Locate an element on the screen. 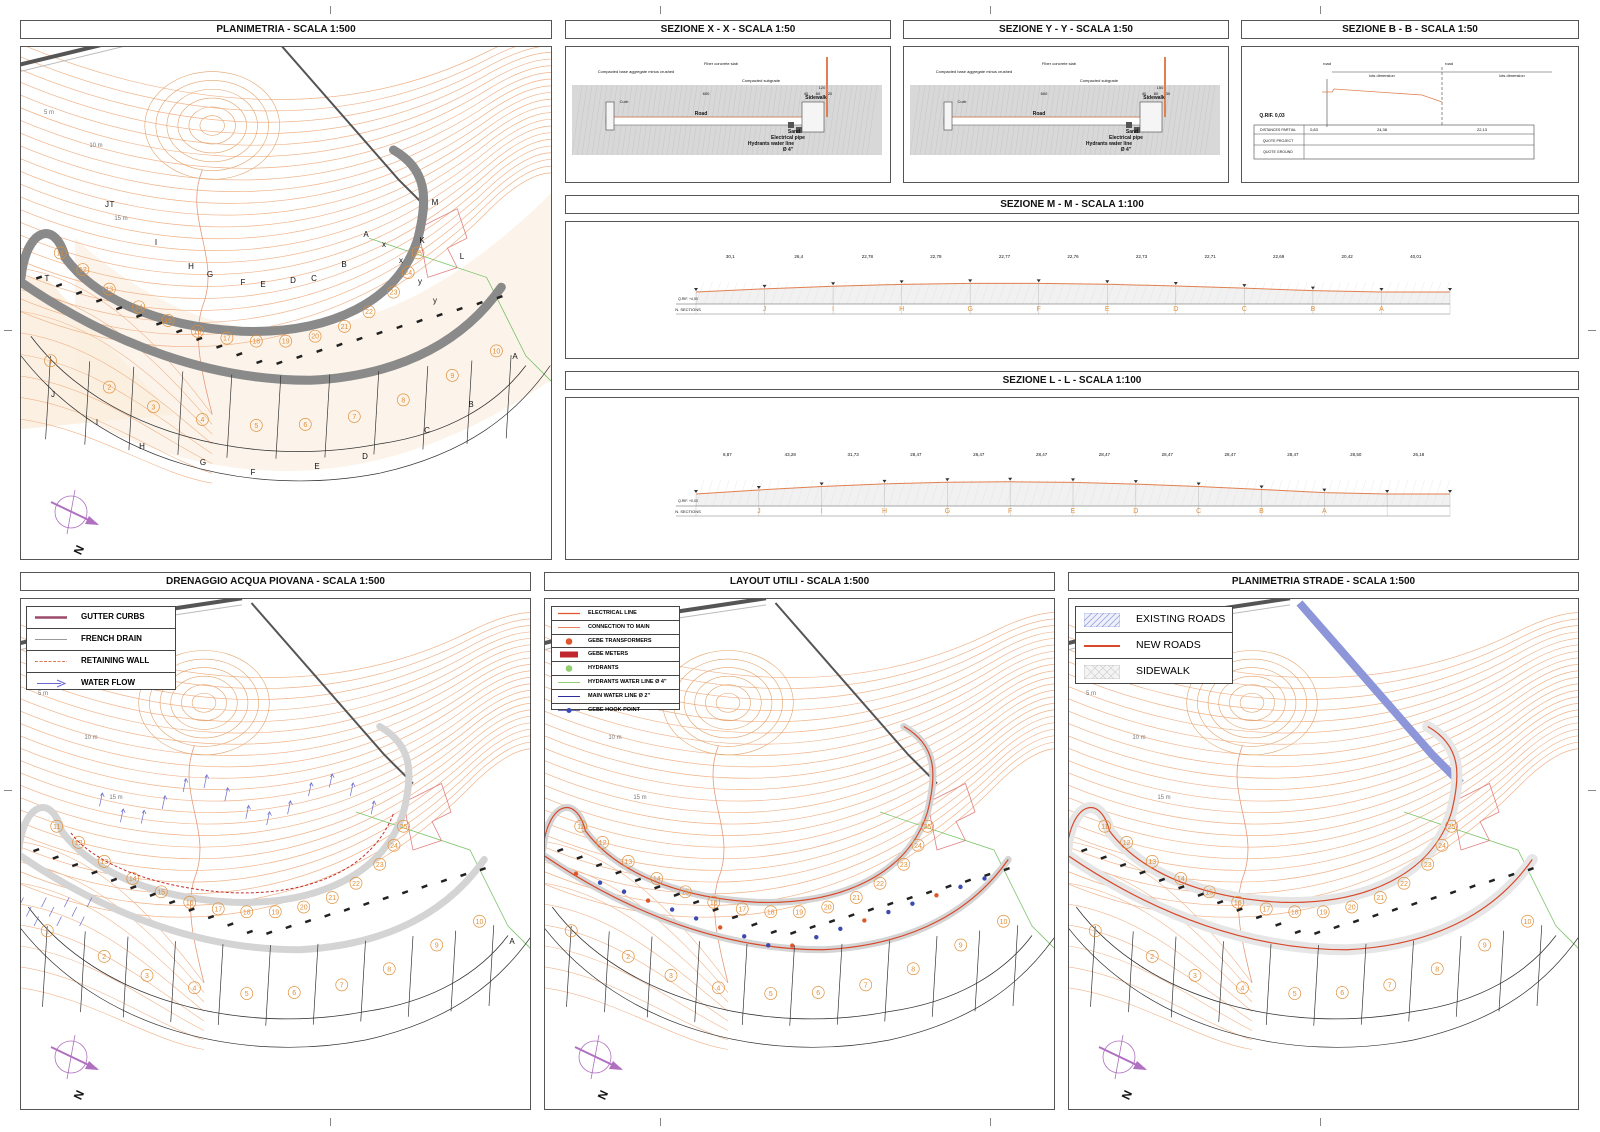 The height and width of the screenshot is (1132, 1600). building-outline is located at coordinates (427, 816).